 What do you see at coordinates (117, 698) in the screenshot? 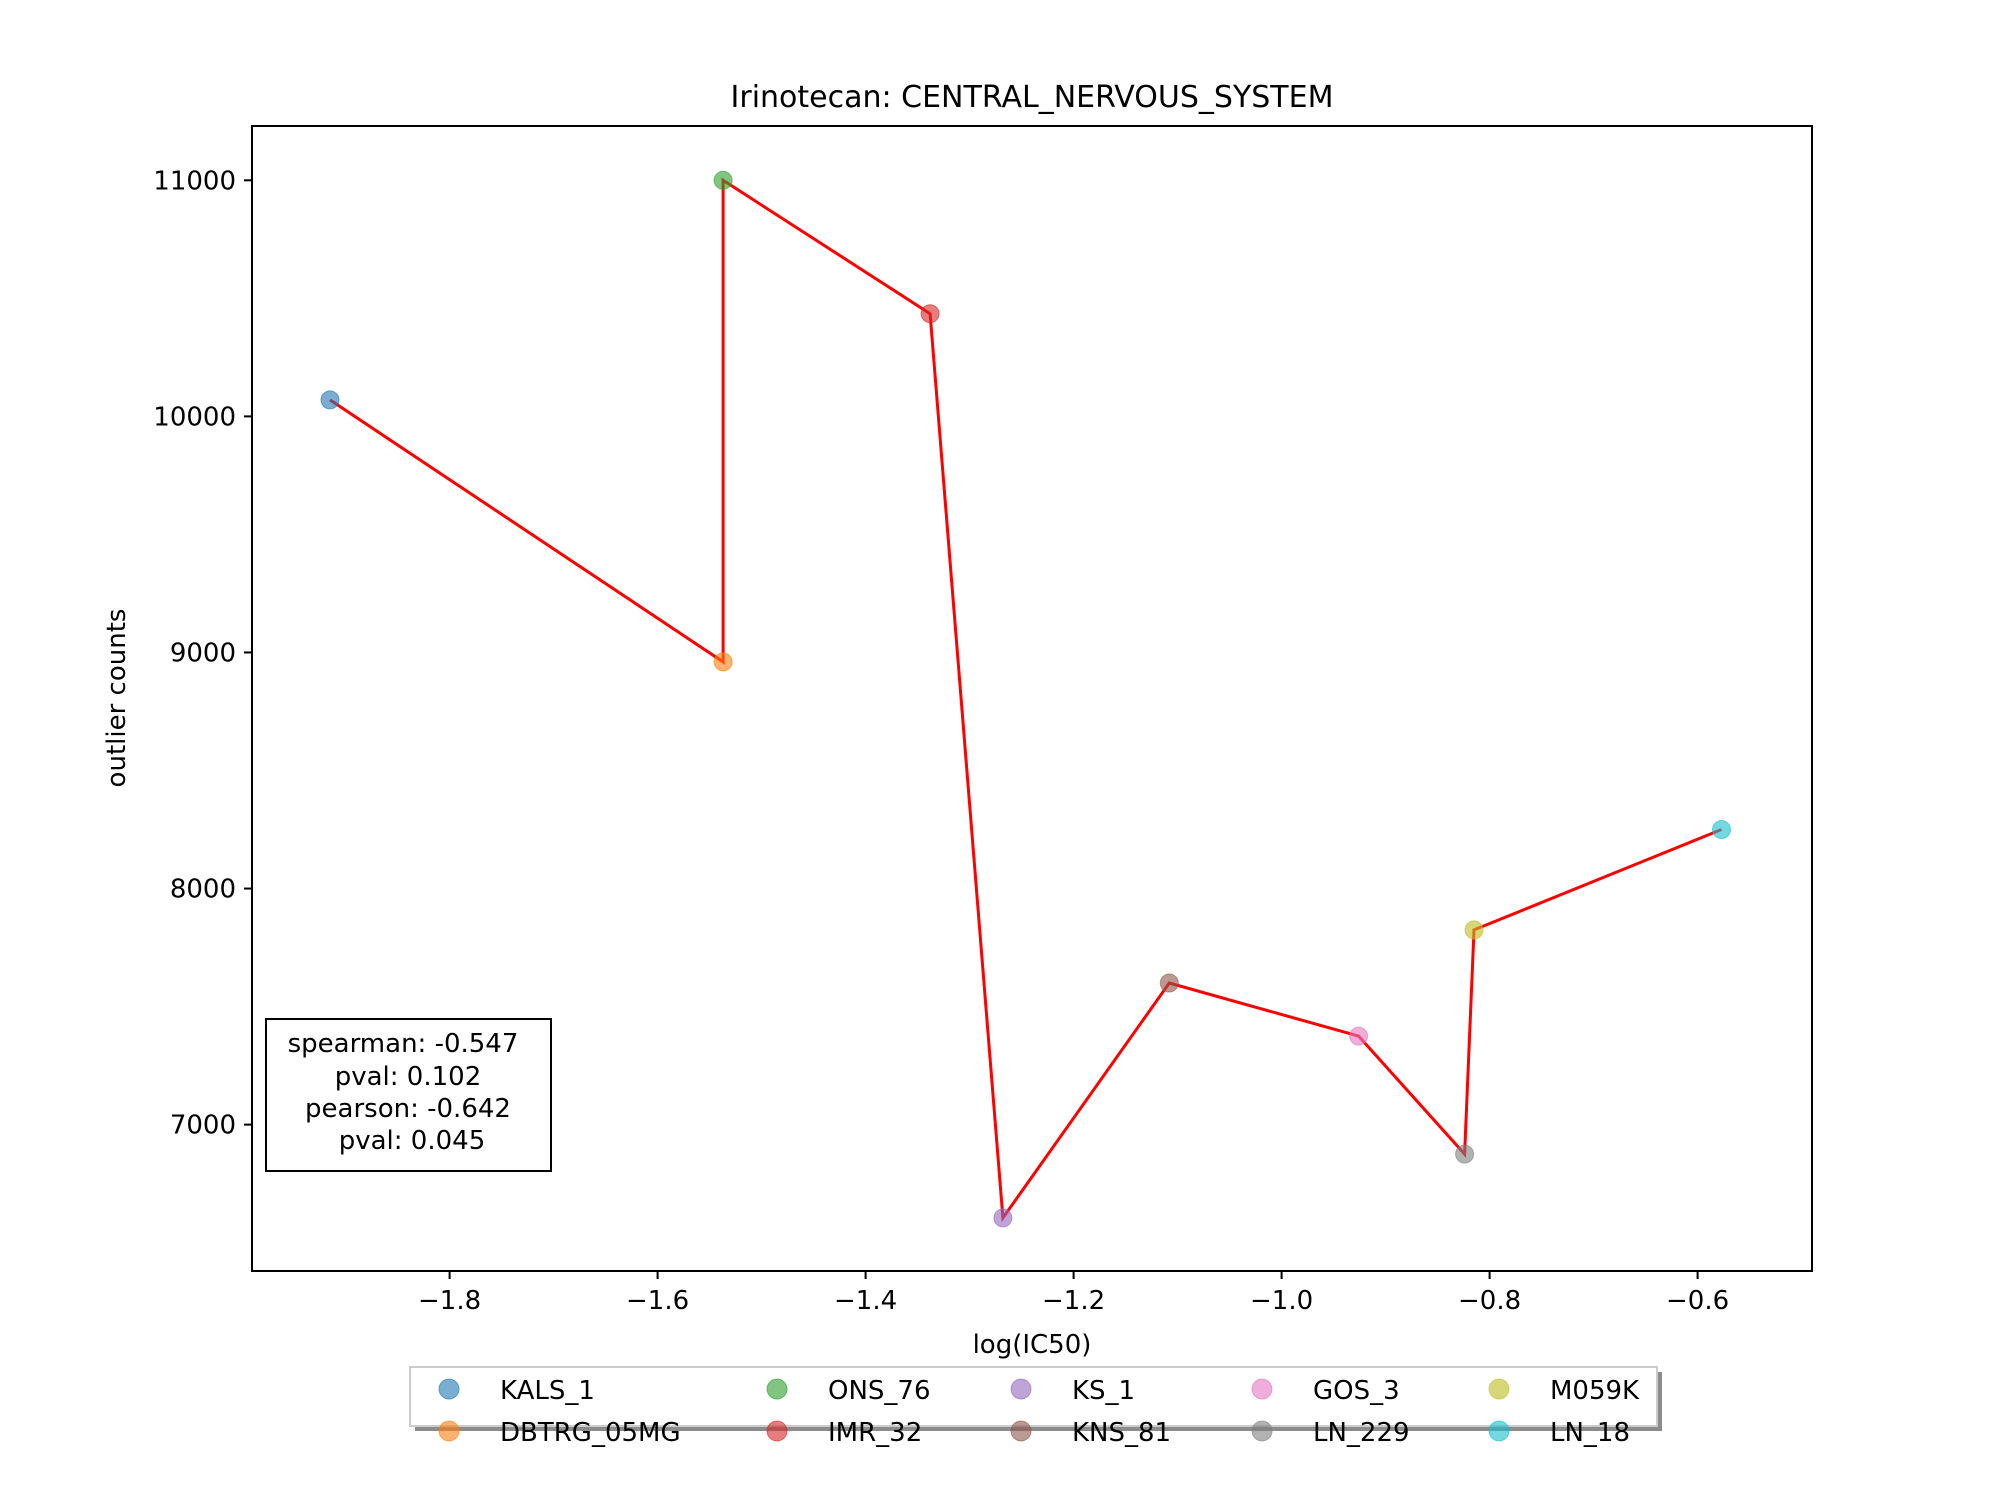
I see `y-axis-label: outlier counts` at bounding box center [117, 698].